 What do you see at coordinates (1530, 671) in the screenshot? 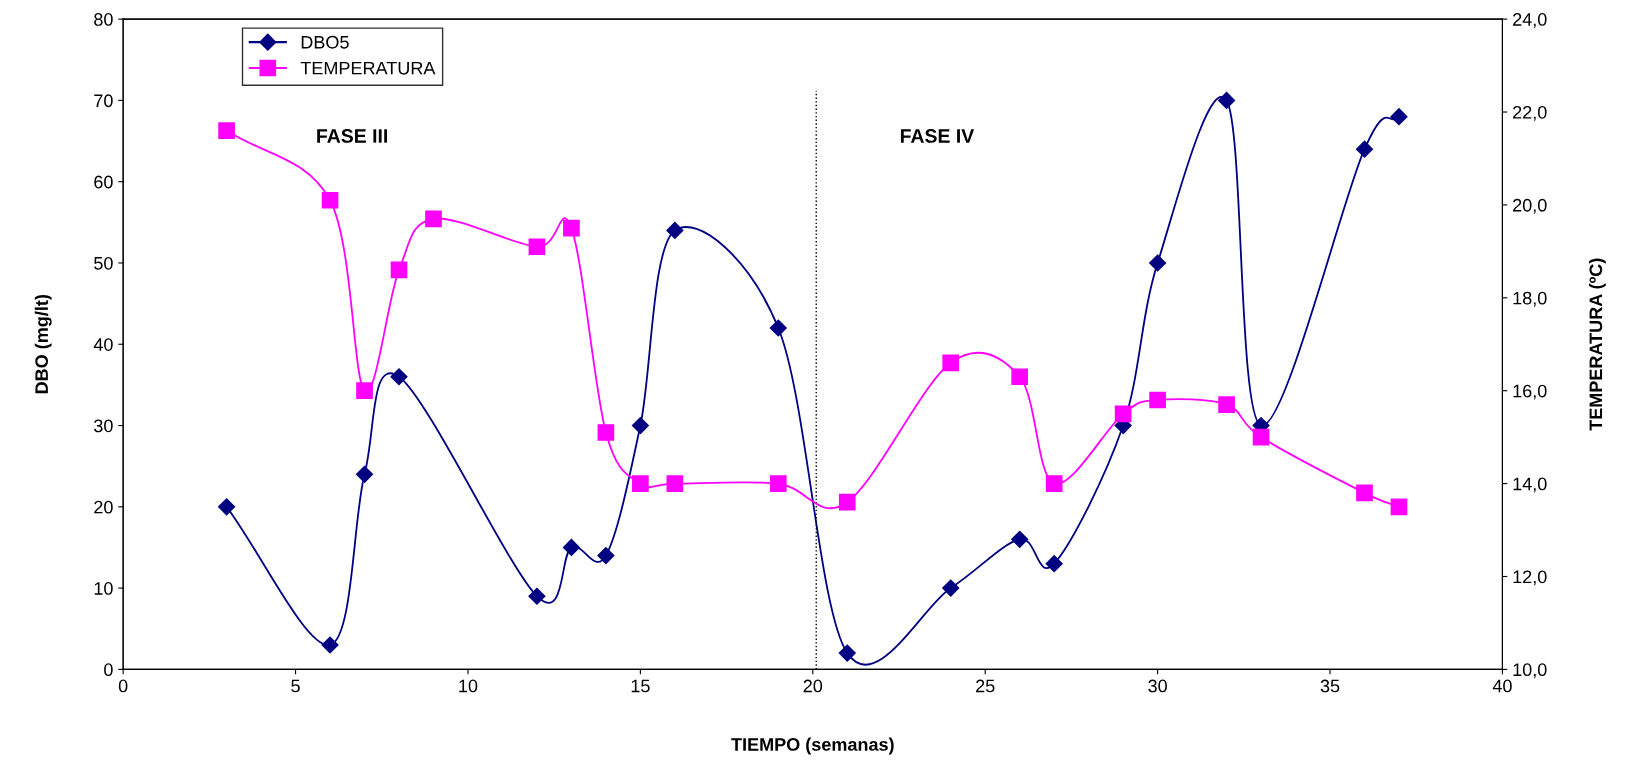
I see `y2-tick-label: 10,0` at bounding box center [1530, 671].